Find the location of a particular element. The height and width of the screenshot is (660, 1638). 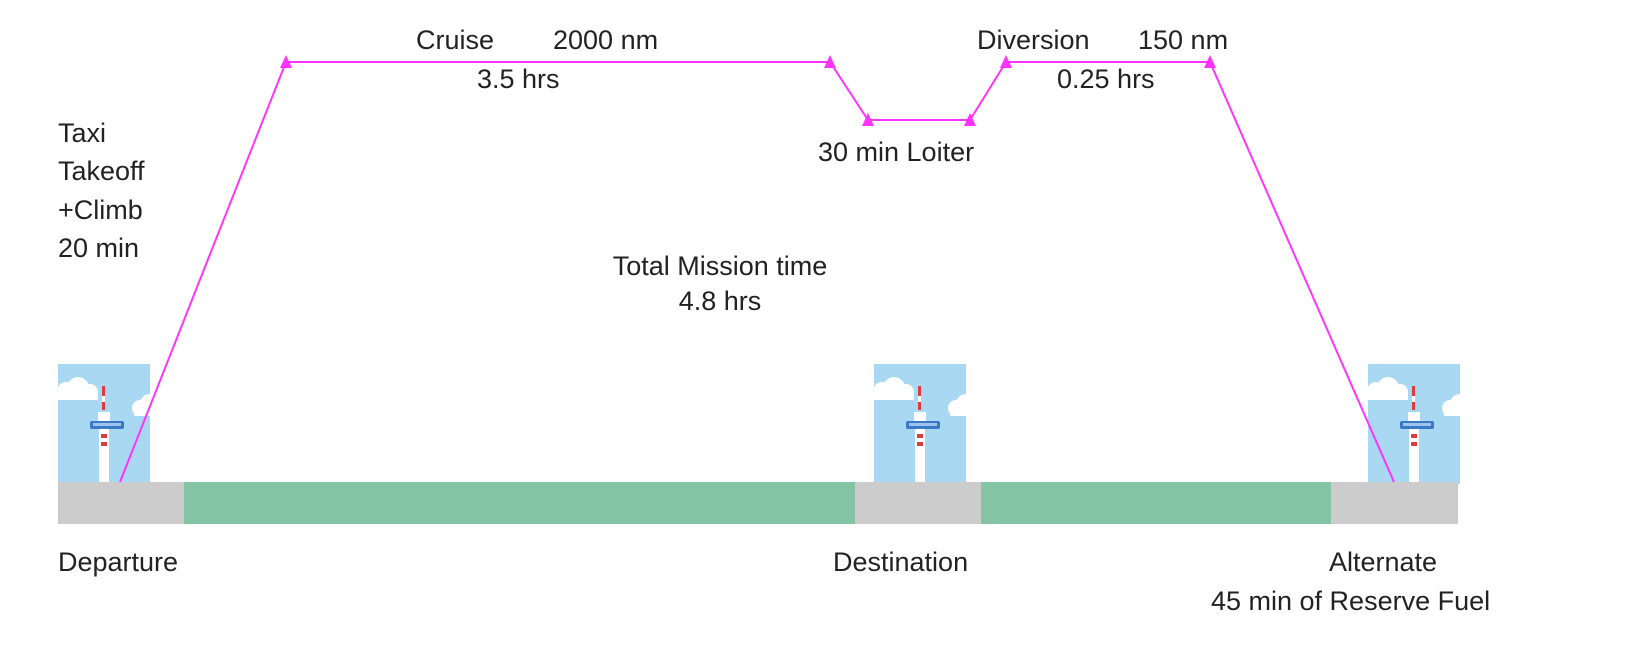

taxi-label: Taxi is located at coordinates (82, 133).